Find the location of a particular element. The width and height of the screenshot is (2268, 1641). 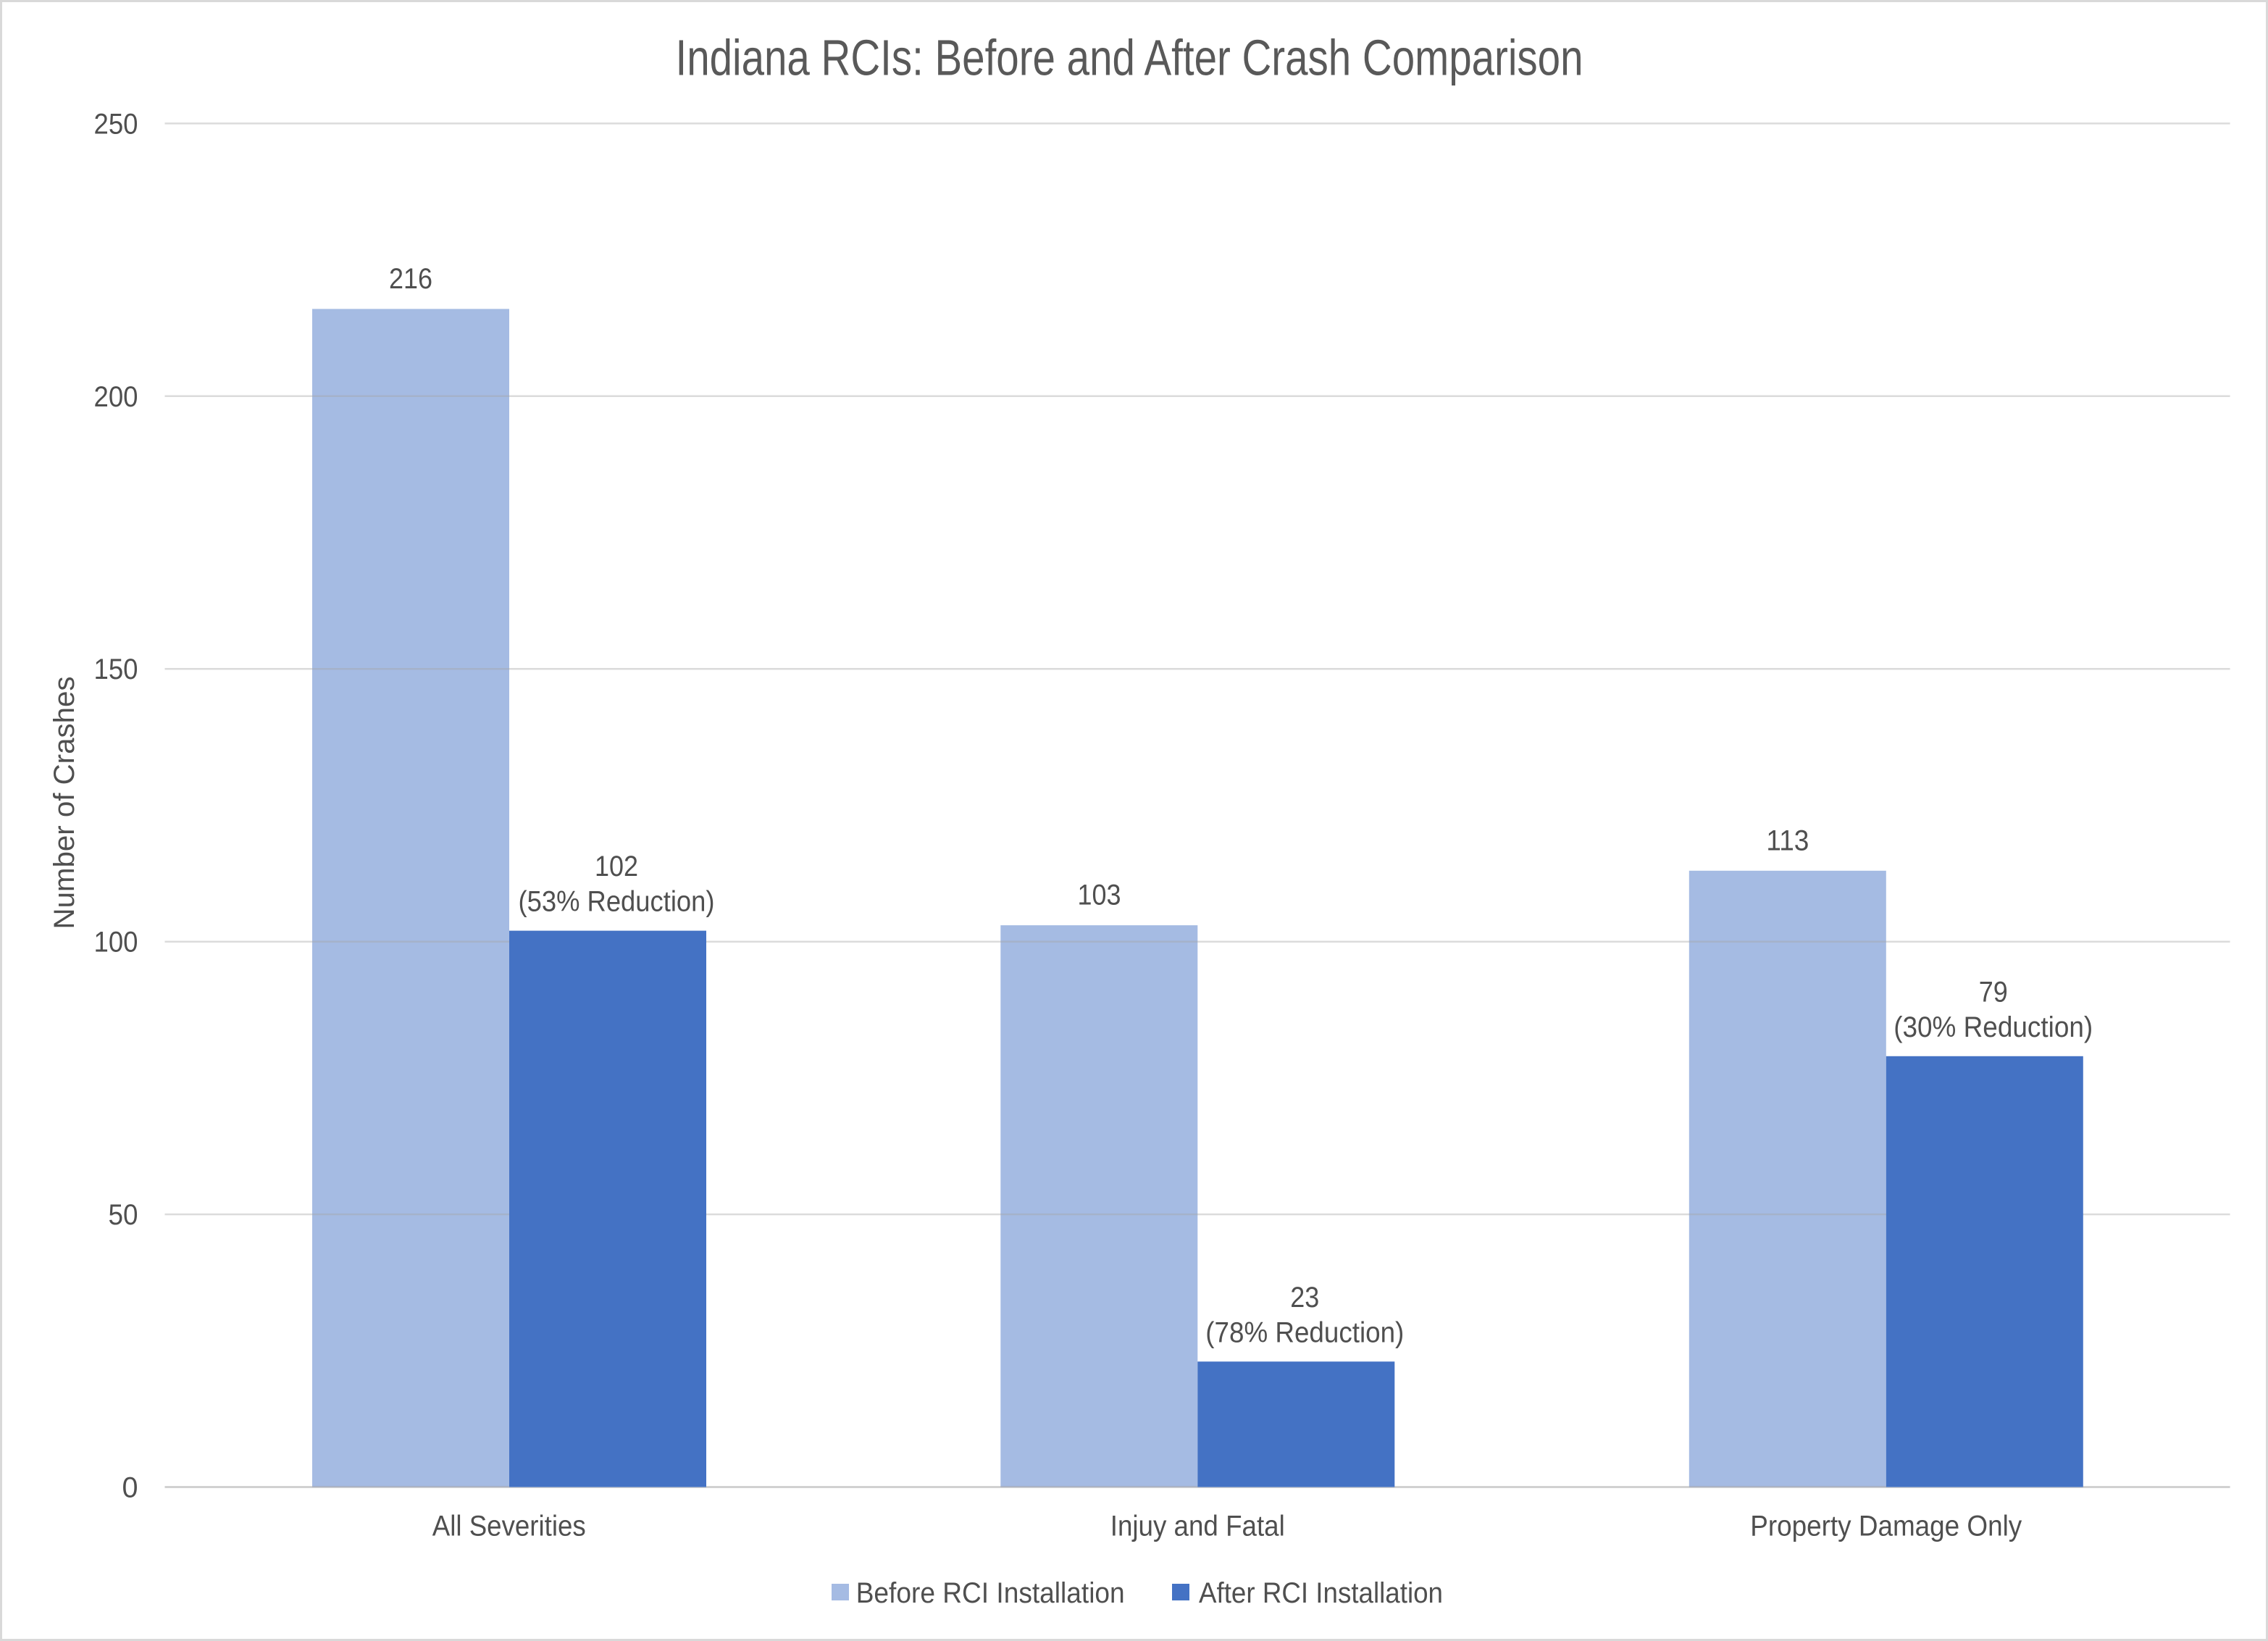

svg-text: After RCI Installation is located at coordinates (1321, 1593).